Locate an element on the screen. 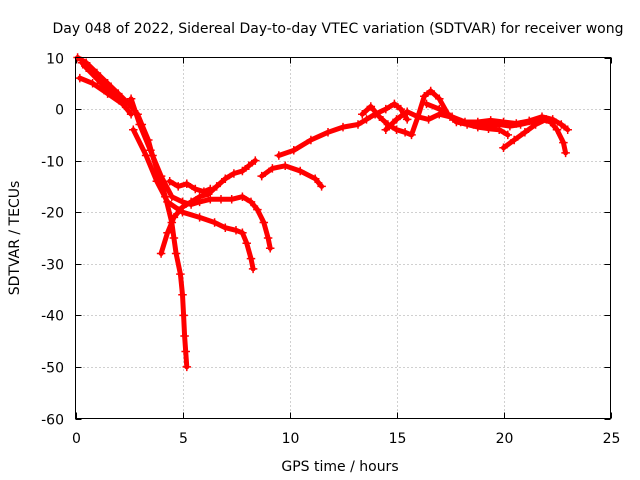  x-tick-label: 10 is located at coordinates (291, 439).